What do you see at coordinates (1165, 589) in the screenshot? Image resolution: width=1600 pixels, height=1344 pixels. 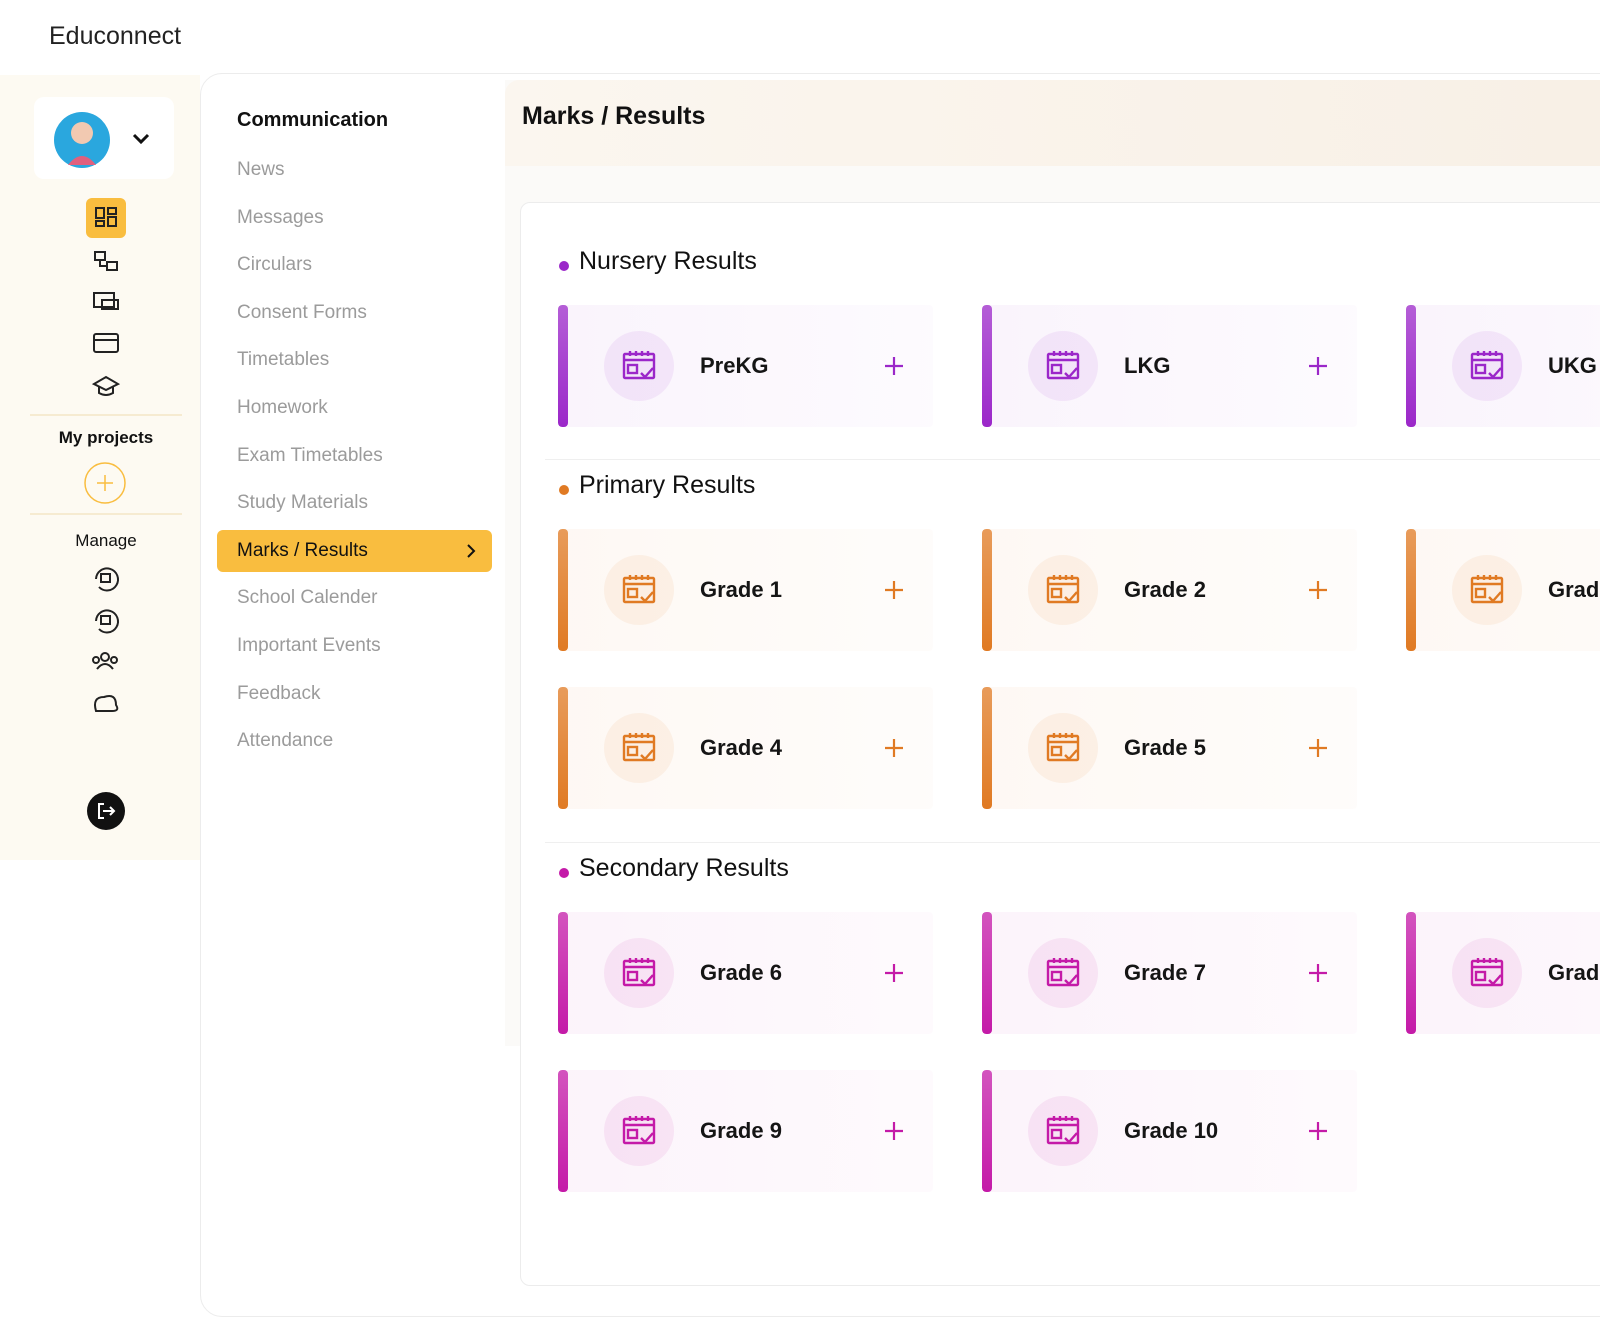 I see `card-label: Grade 2` at bounding box center [1165, 589].